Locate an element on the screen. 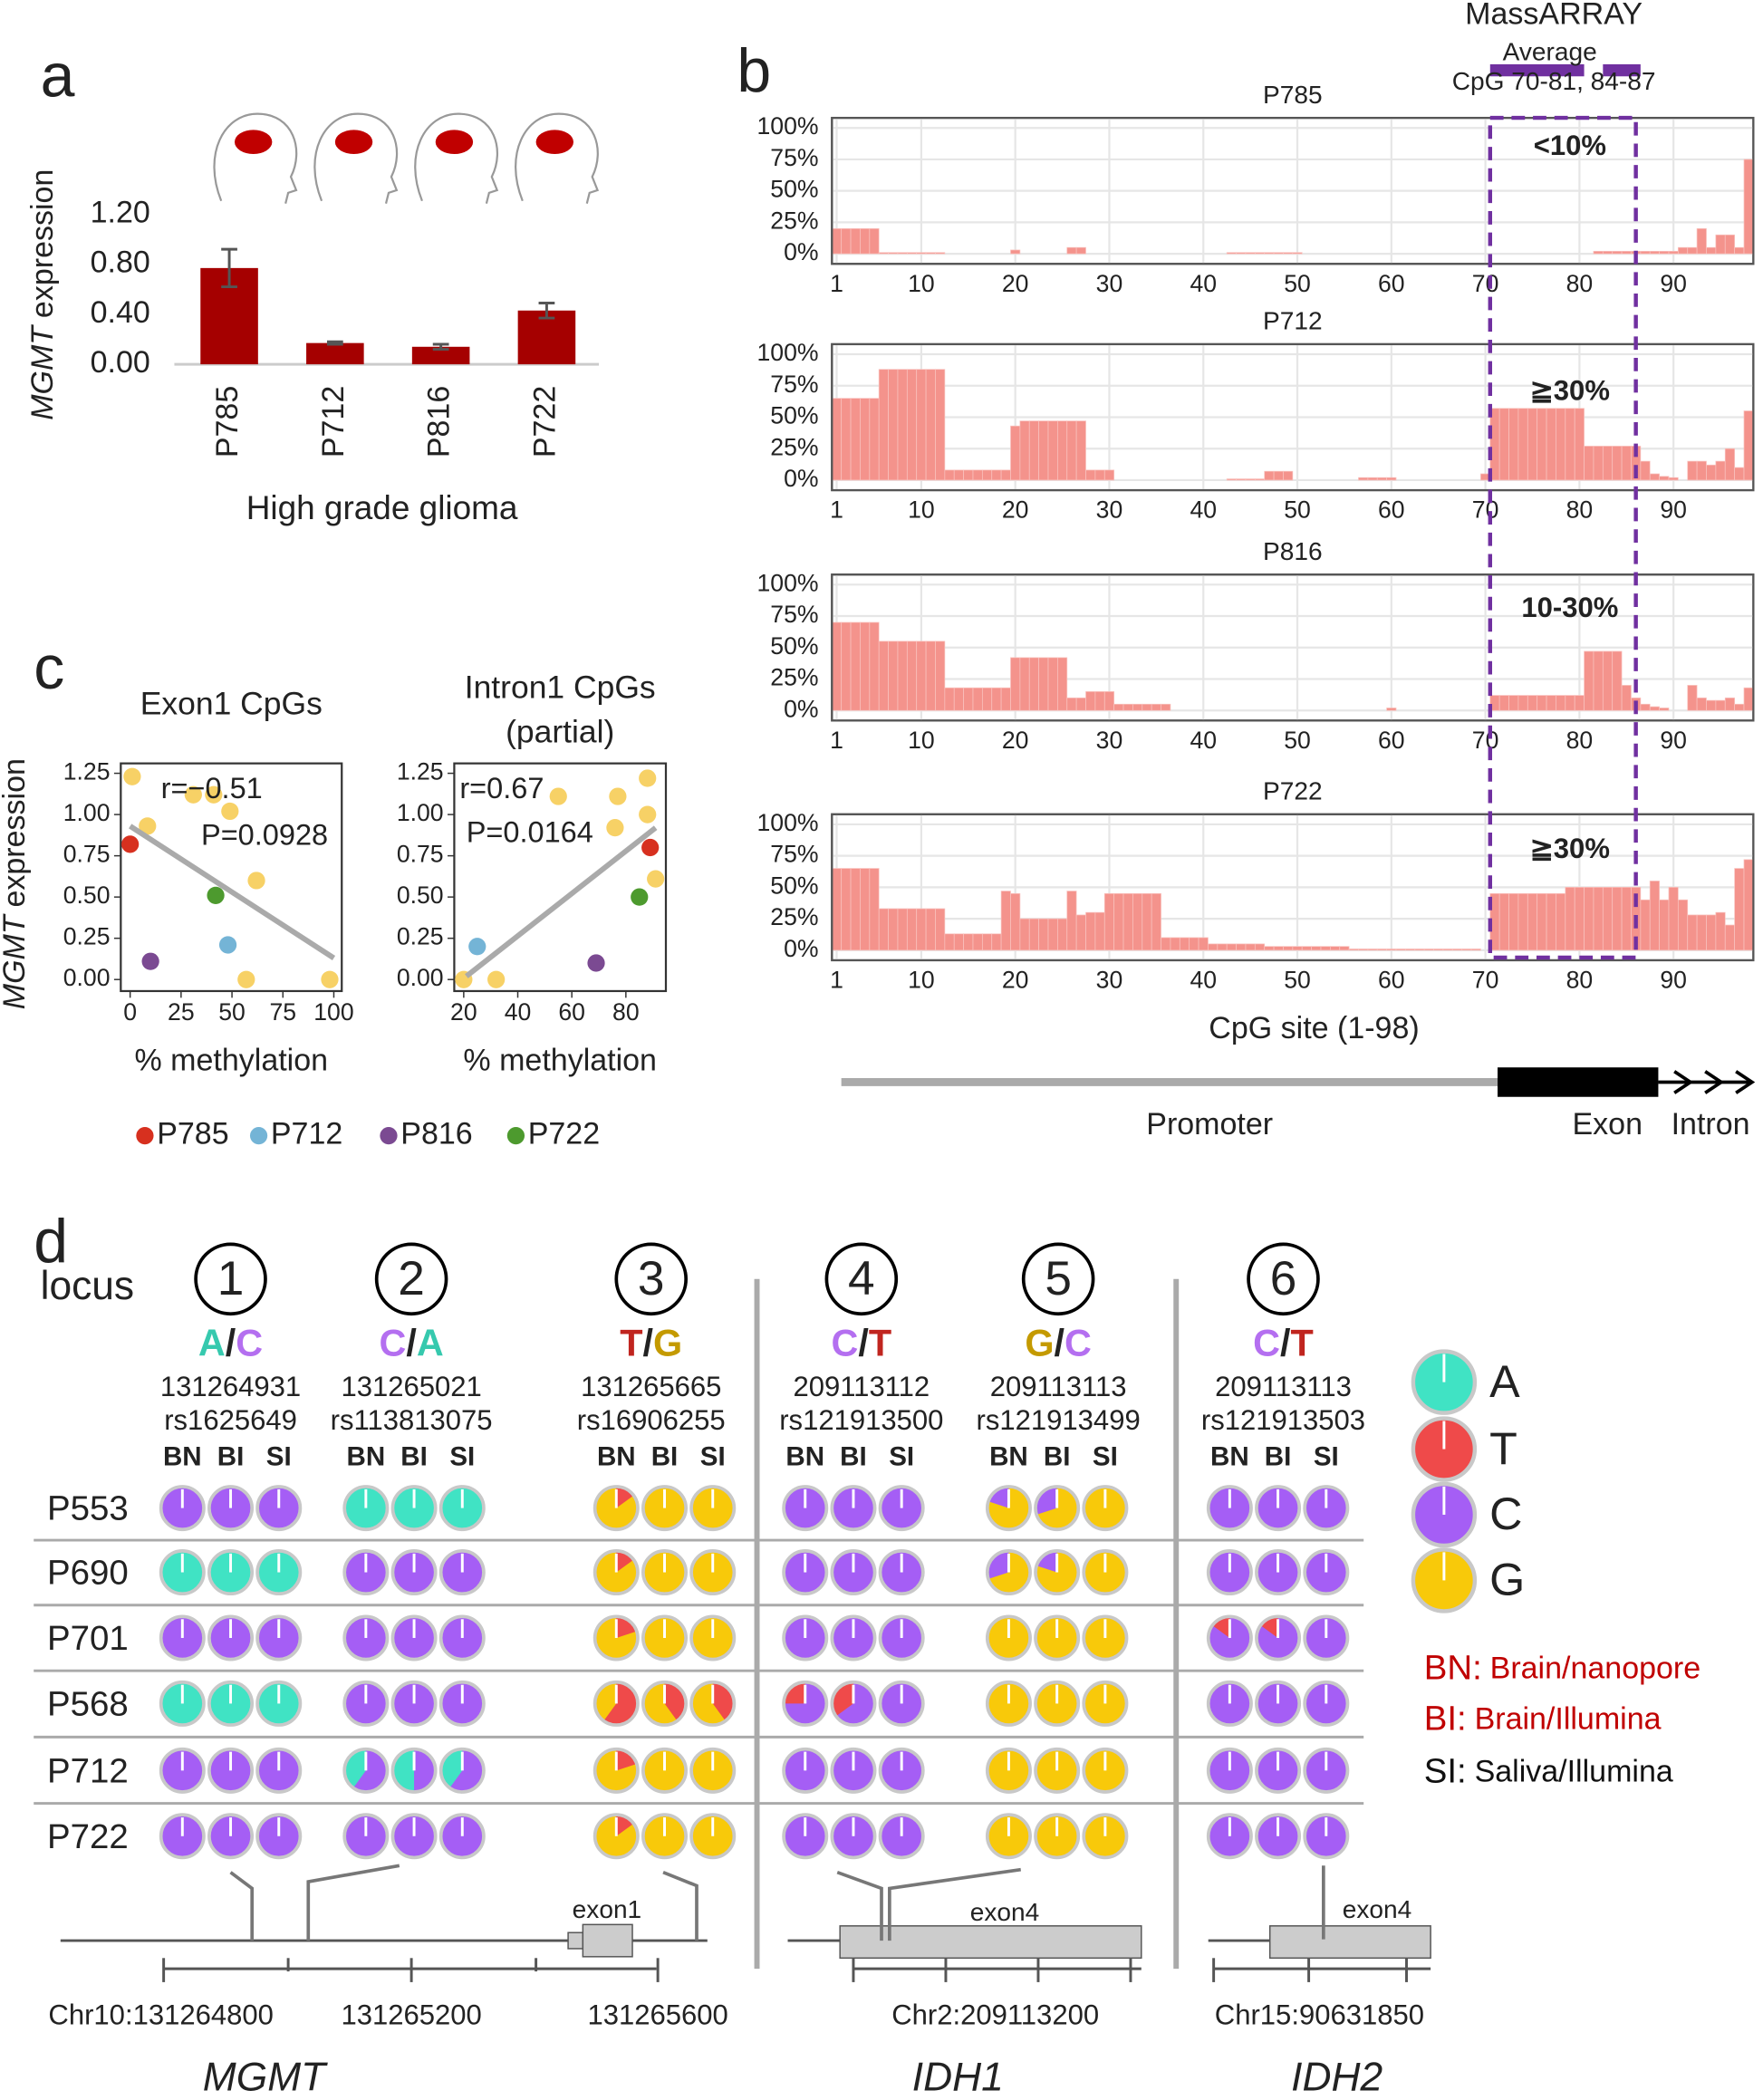 Image resolution: width=1763 pixels, height=2100 pixels. facet-border is located at coordinates (1293, 190).